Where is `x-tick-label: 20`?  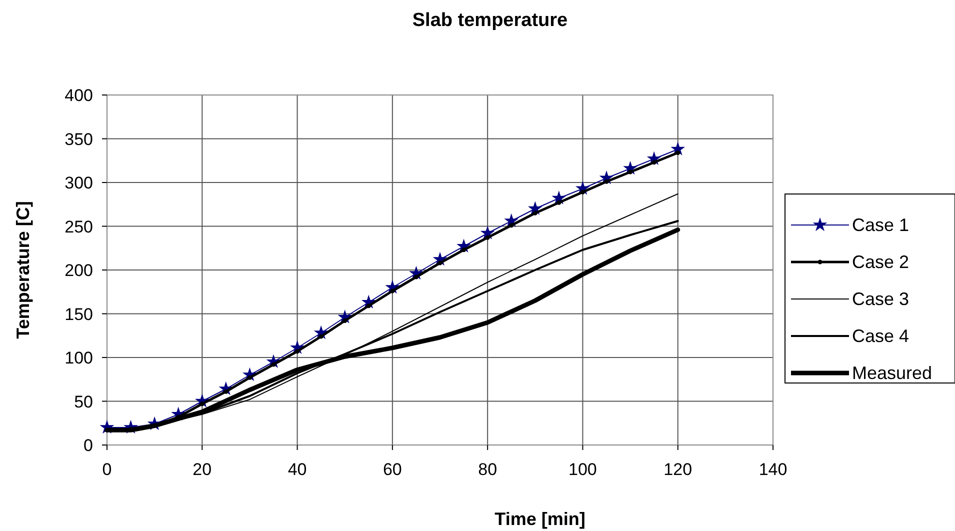 x-tick-label: 20 is located at coordinates (202, 469).